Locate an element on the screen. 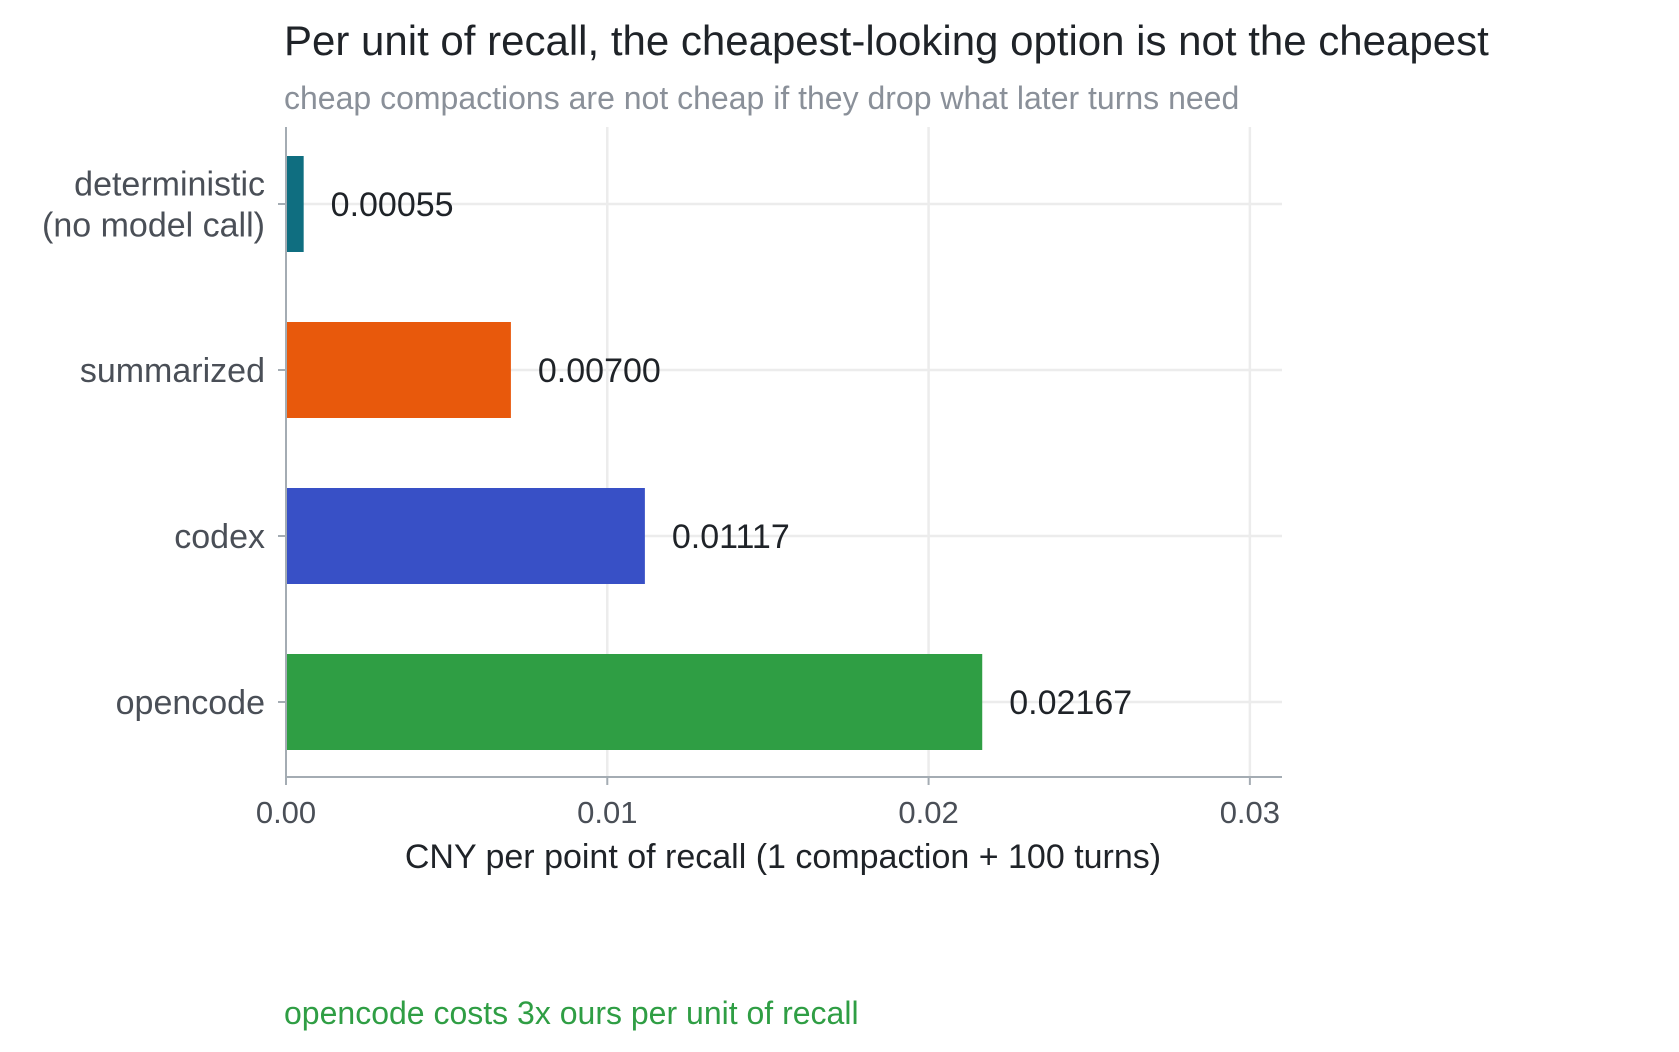 The width and height of the screenshot is (1679, 1052). value-label-1: 0.00700 is located at coordinates (599, 371).